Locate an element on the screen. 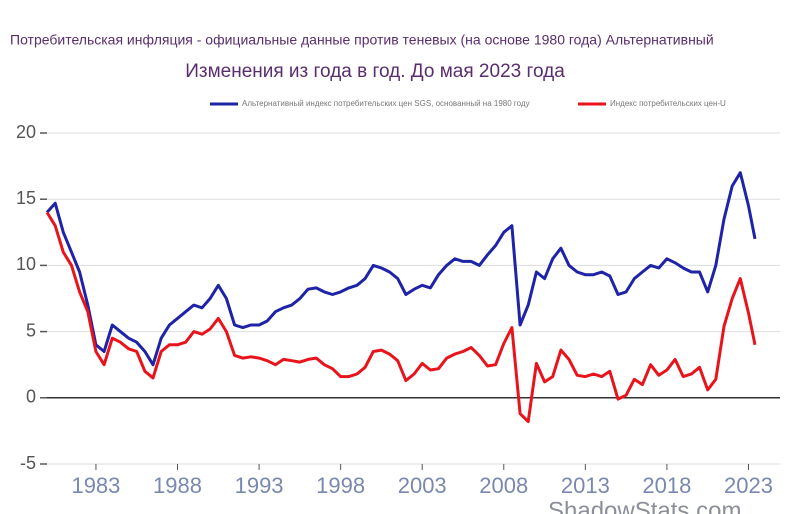  legend-label: Индекс потребительских цен-U is located at coordinates (668, 103).